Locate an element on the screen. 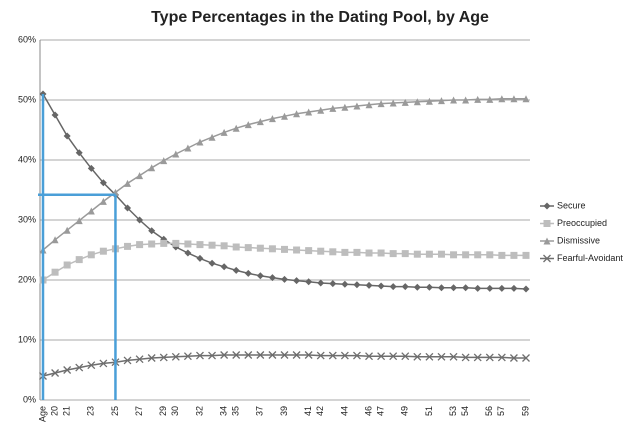  x-tick-label: 59 is located at coordinates (525, 411).